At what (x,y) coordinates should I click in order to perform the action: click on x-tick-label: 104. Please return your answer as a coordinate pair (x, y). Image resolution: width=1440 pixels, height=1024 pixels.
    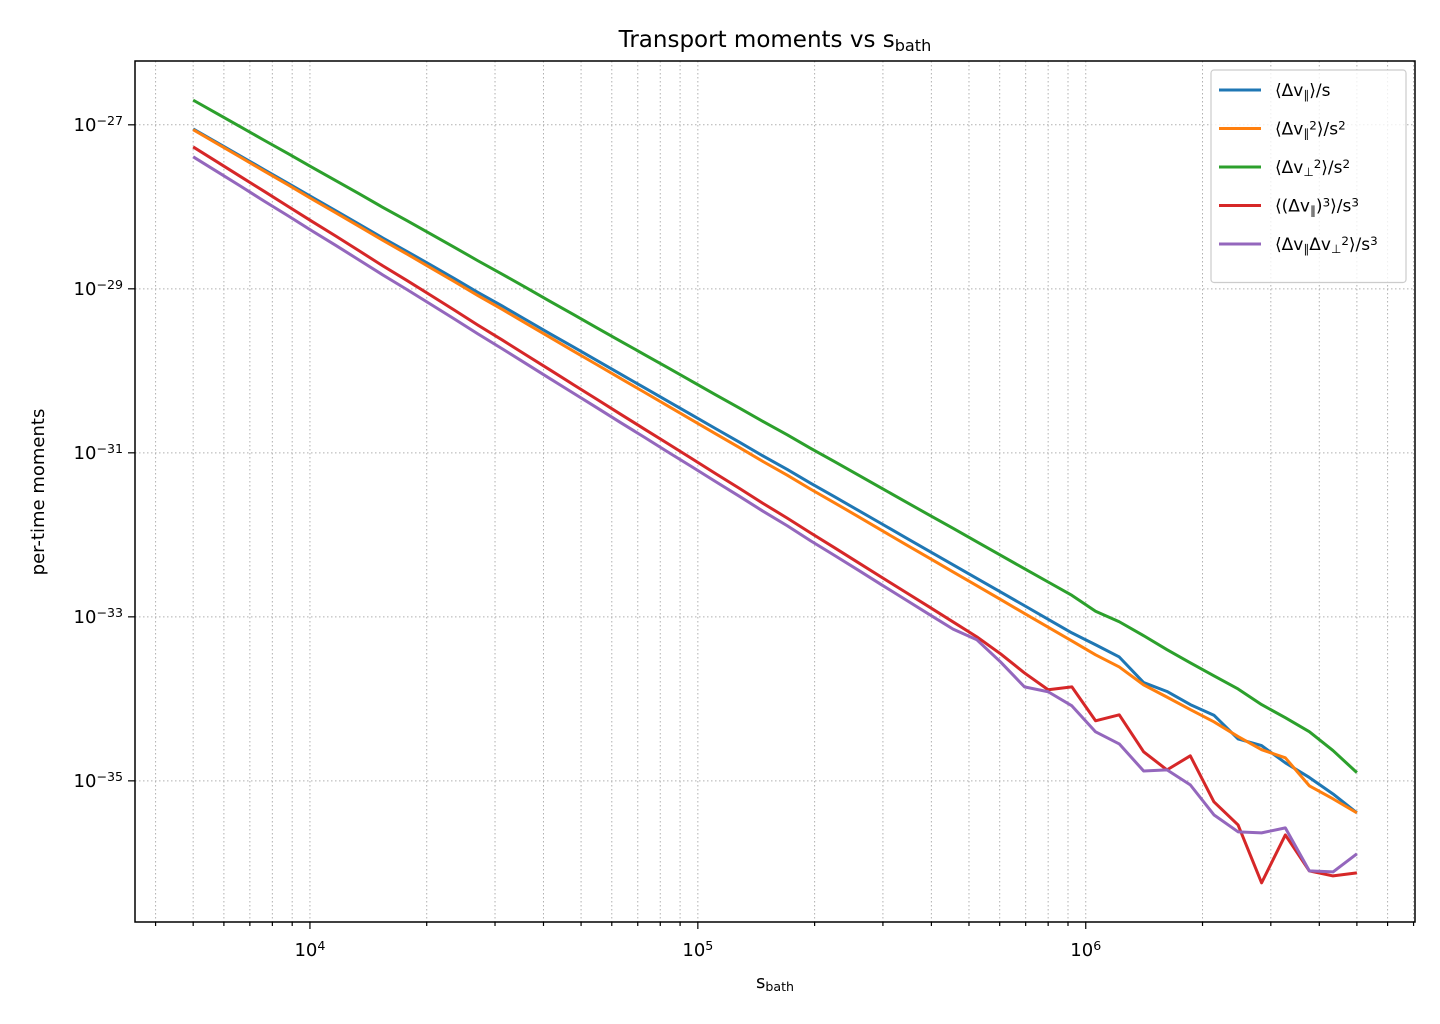
    Looking at the image, I should click on (309, 949).